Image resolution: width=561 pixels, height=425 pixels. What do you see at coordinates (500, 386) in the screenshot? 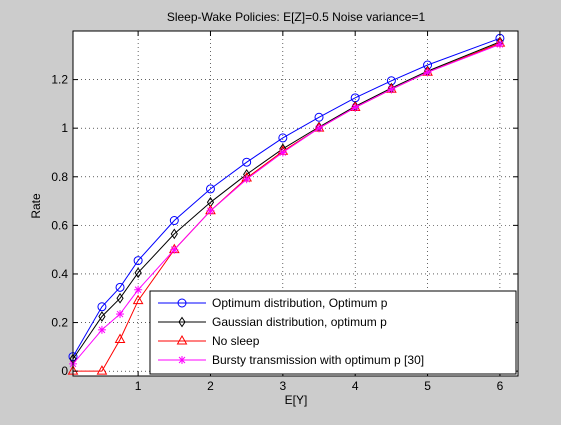
I see `x-tick-label: 6` at bounding box center [500, 386].